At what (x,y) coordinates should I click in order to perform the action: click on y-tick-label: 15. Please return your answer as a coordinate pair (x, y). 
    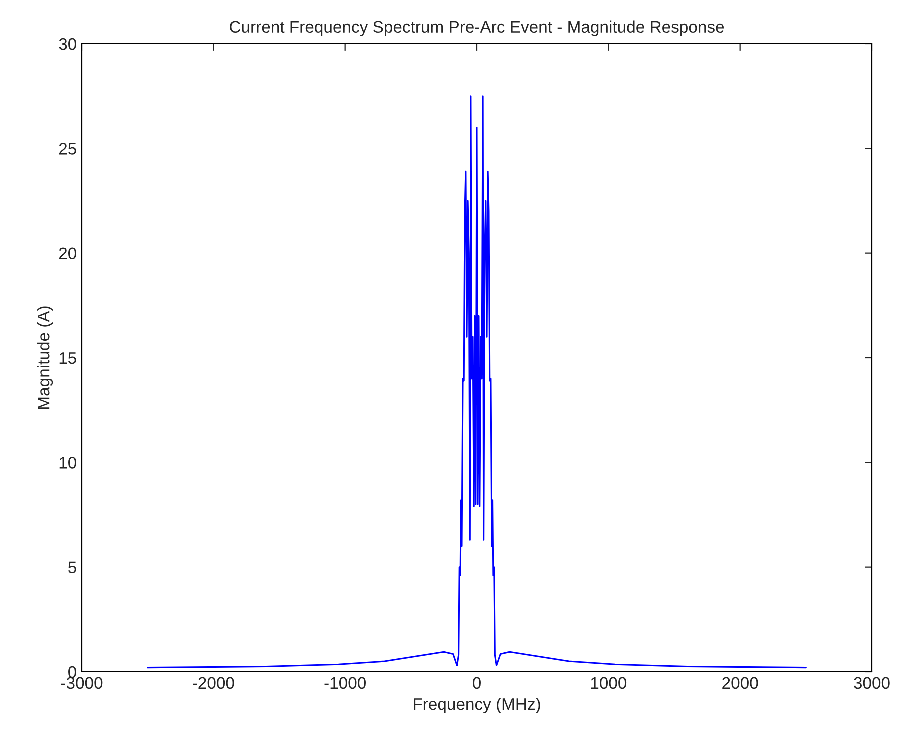
    Looking at the image, I should click on (68, 358).